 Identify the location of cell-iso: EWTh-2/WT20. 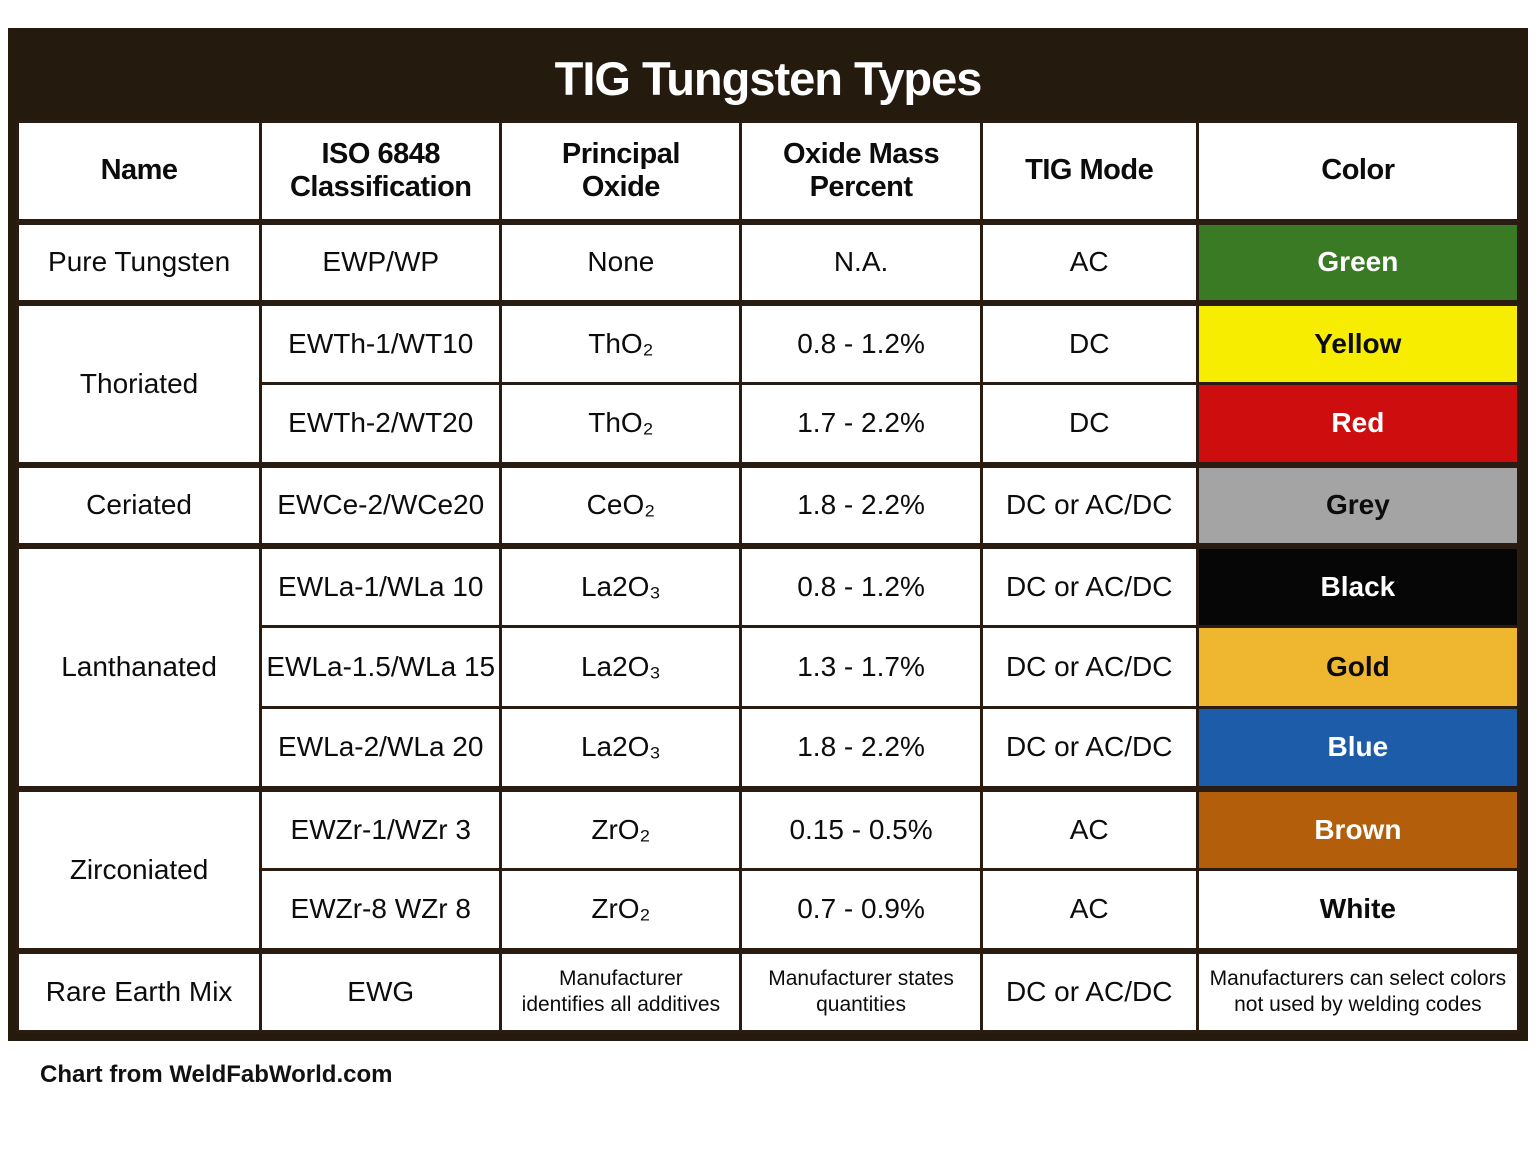
(381, 424).